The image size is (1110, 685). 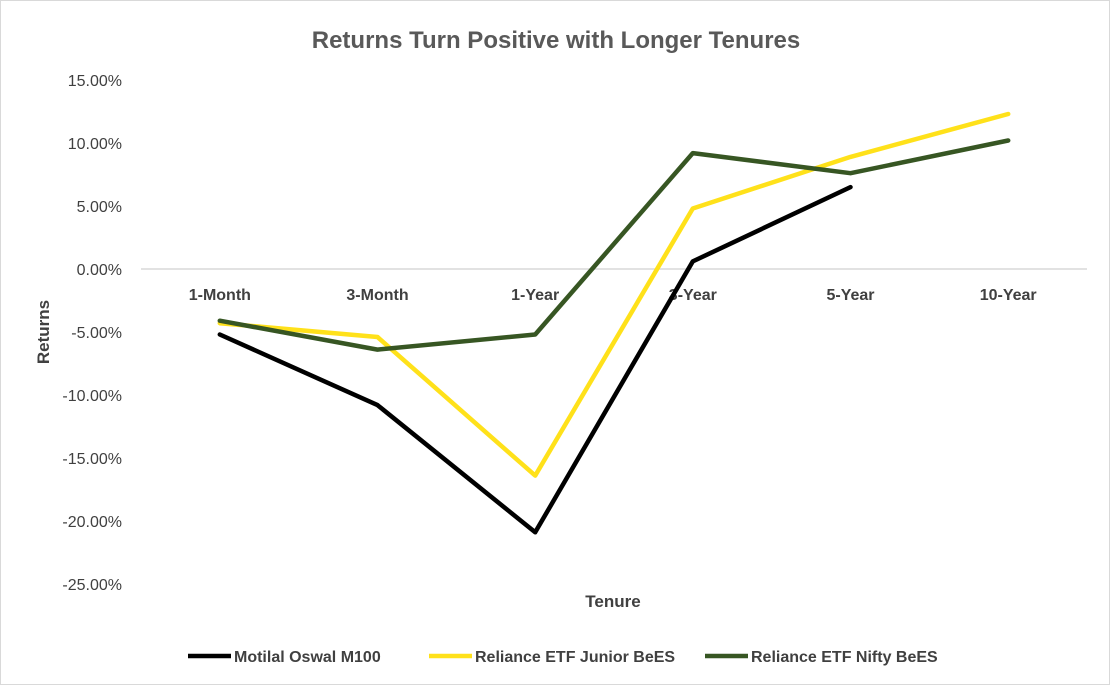 What do you see at coordinates (95, 81) in the screenshot?
I see `y-tick-label: 15.00%` at bounding box center [95, 81].